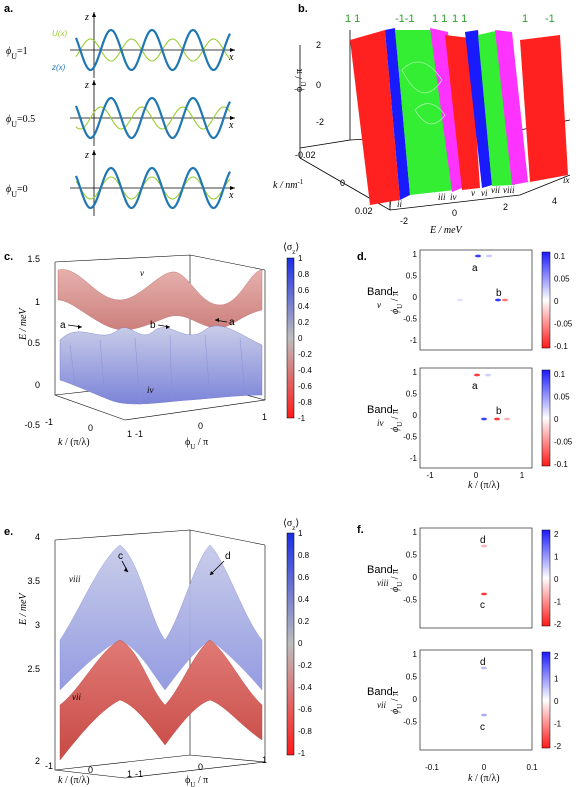 This screenshot has width=581, height=787. Describe the element at coordinates (383, 583) in the screenshot. I see `f-band-name-0: viii` at that location.